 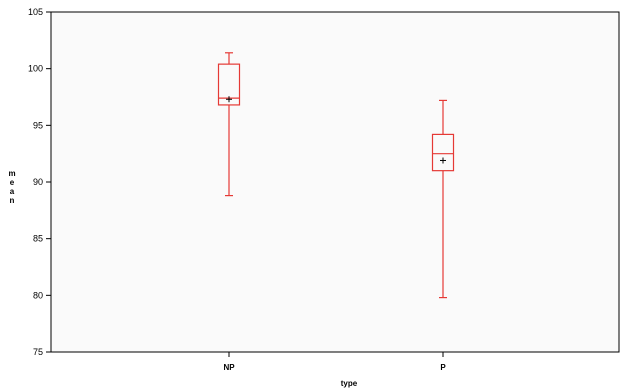 What do you see at coordinates (38, 295) in the screenshot?
I see `y-tick-label-80: 80` at bounding box center [38, 295].